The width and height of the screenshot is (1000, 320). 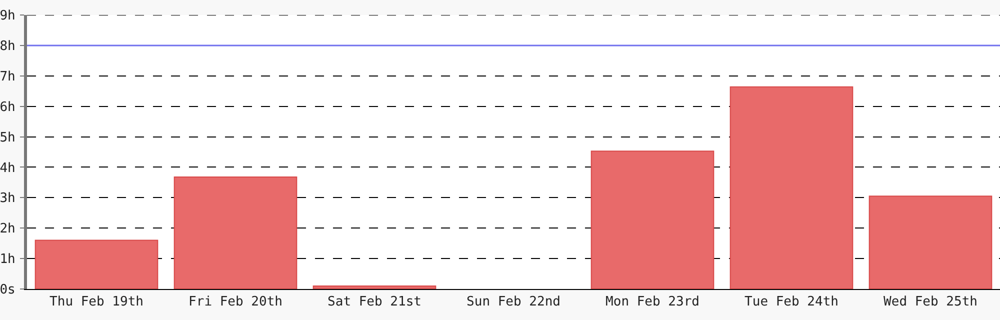 What do you see at coordinates (8, 198) in the screenshot?
I see `y-tick-label: 3h` at bounding box center [8, 198].